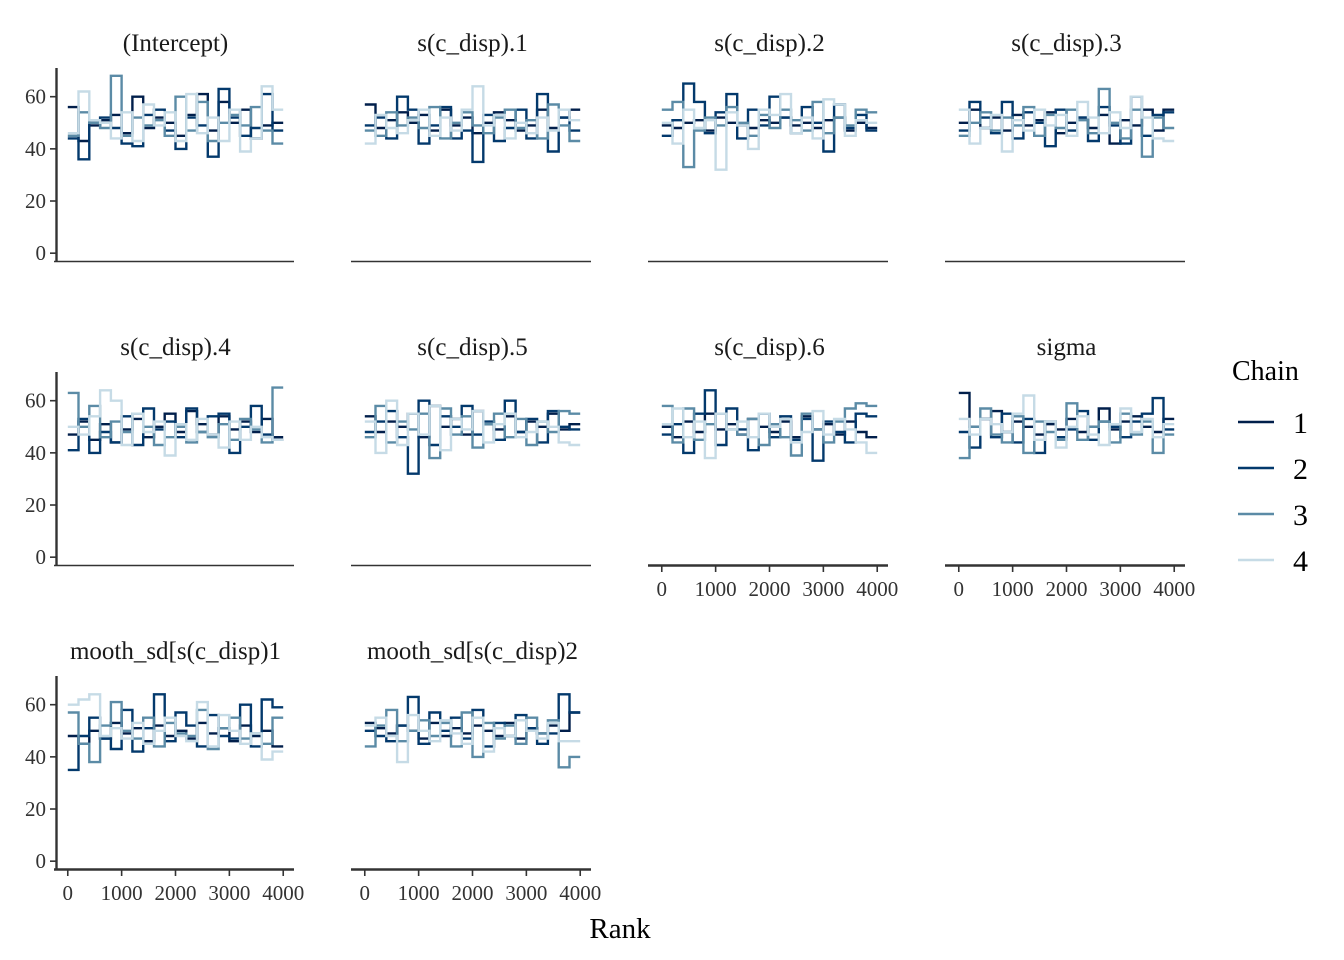 Image resolution: width=1344 pixels, height=960 pixels. I want to click on panel: s(c_disp).4 0 20 40 60, so click(159, 451).